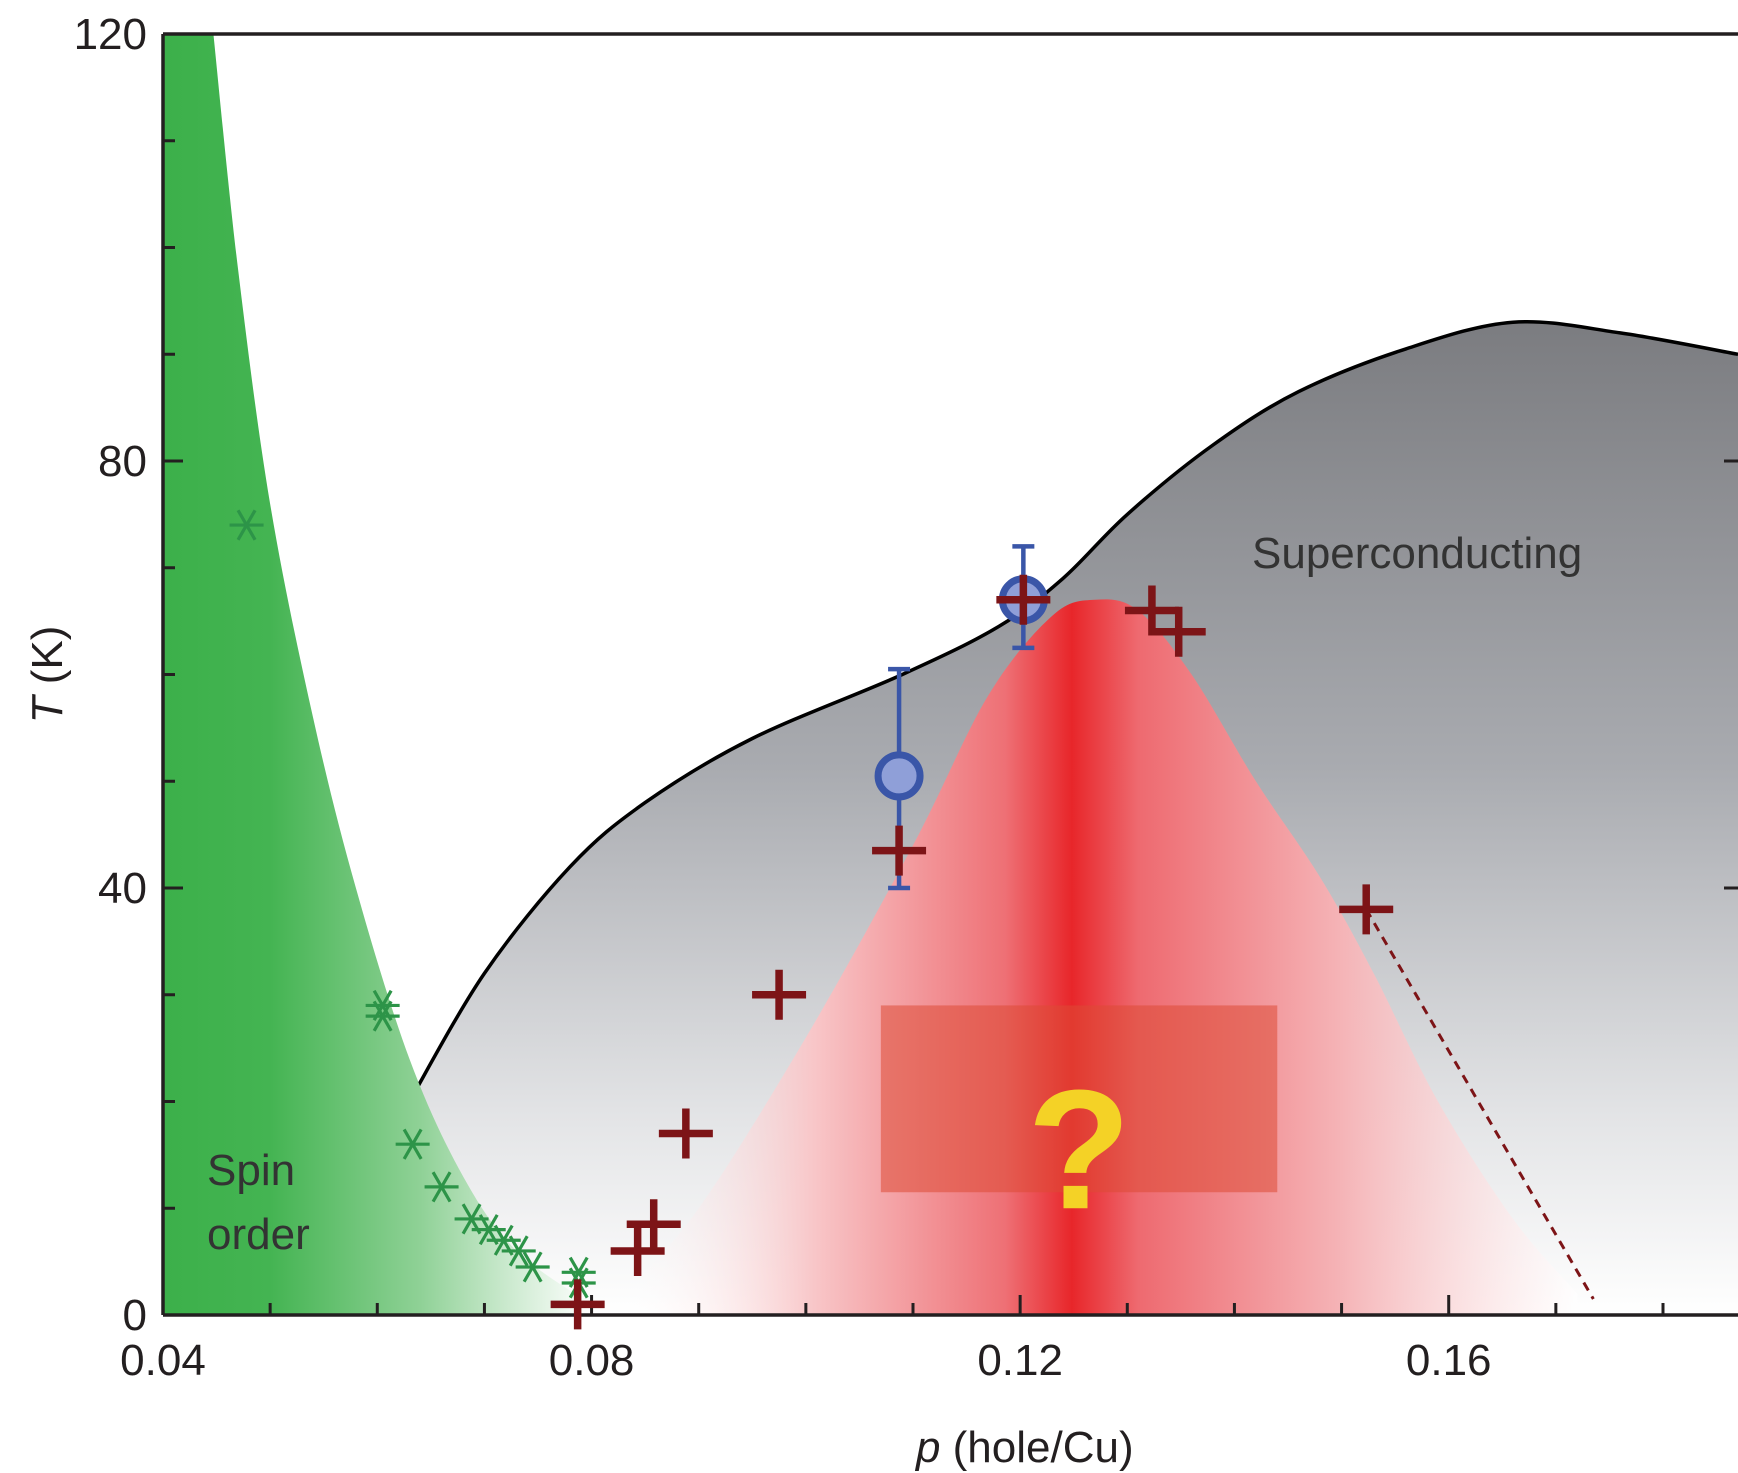 Image resolution: width=1738 pixels, height=1473 pixels. I want to click on superconducting-transition-point, so click(899, 778).